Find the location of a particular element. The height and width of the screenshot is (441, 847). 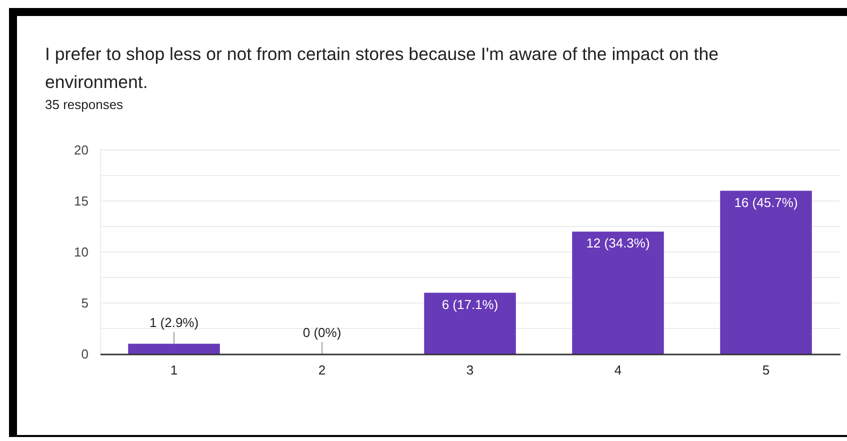

data-label: 12 (34.3%) is located at coordinates (618, 243).